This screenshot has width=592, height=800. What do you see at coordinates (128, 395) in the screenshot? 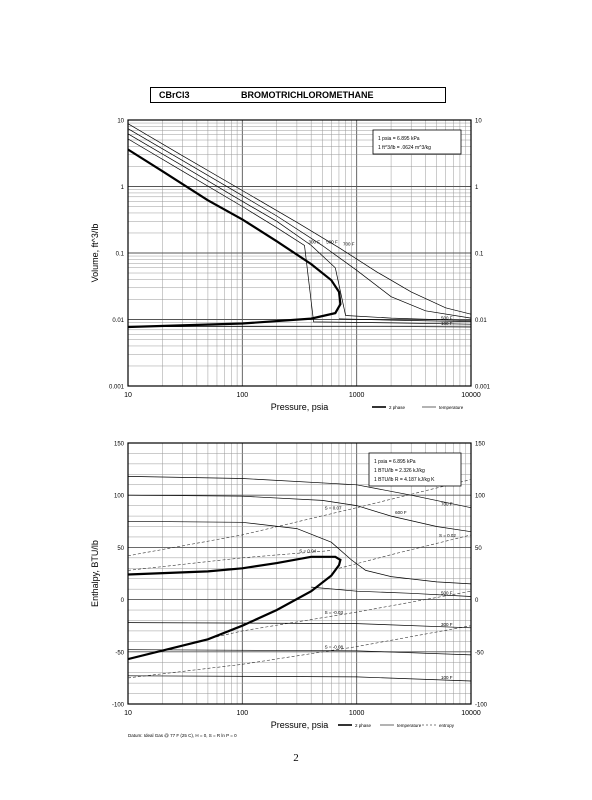
I see `chart1-x-tick-label: 10` at bounding box center [128, 395].